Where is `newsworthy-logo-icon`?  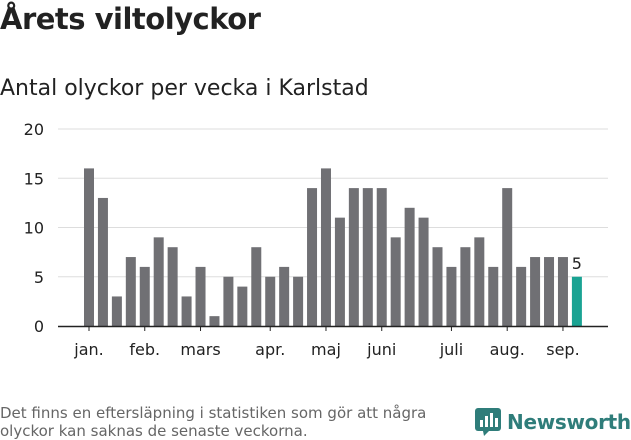 newsworthy-logo-icon is located at coordinates (488, 422).